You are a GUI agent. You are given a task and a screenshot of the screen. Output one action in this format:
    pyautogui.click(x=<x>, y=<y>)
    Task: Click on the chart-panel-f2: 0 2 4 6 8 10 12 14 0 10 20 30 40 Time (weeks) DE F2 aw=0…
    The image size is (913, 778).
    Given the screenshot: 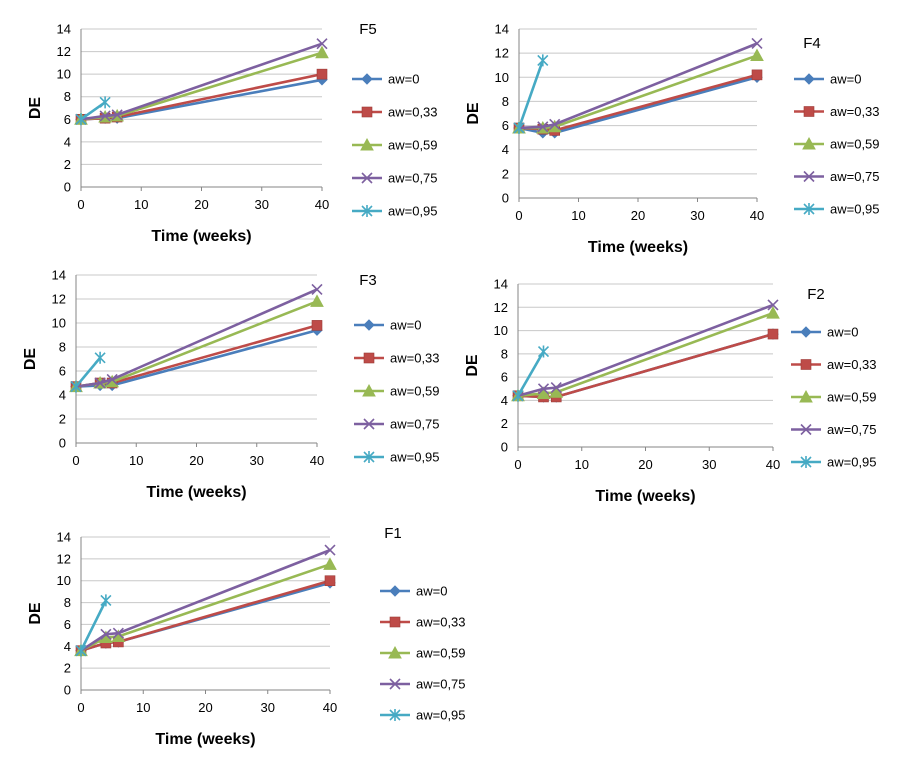 What is the action you would take?
    pyautogui.click(x=670, y=391)
    